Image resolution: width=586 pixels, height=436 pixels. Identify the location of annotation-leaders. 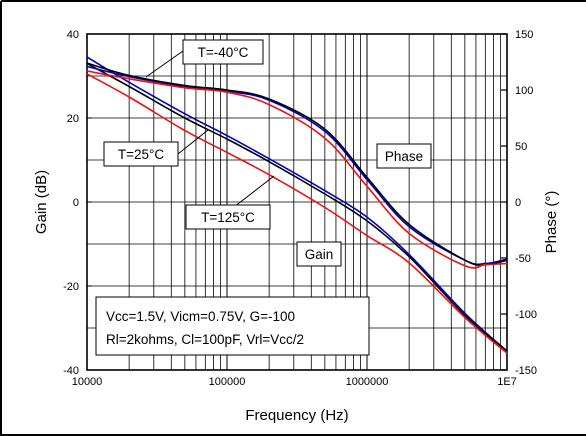
(210, 129).